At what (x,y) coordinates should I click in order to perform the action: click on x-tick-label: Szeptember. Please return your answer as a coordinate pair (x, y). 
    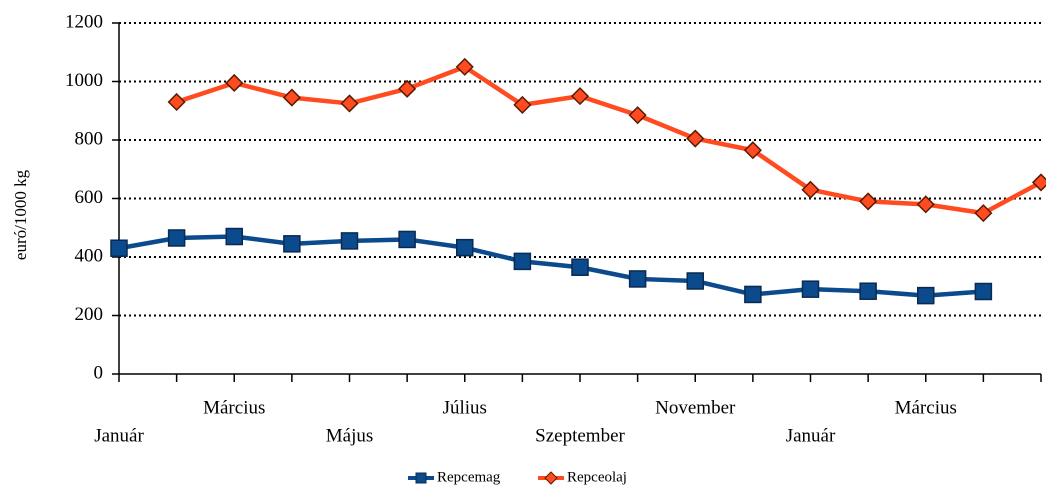
    Looking at the image, I should click on (580, 435).